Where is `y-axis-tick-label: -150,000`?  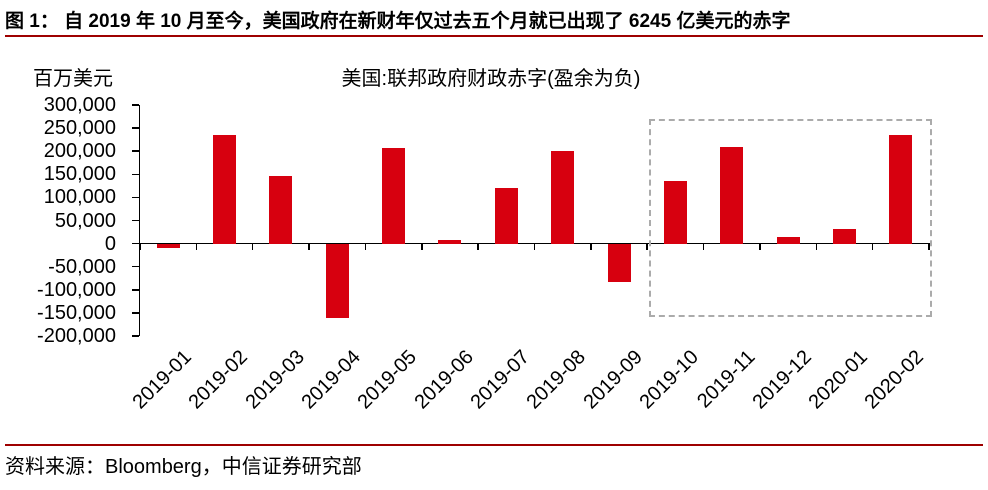 y-axis-tick-label: -150,000 is located at coordinates (76, 312).